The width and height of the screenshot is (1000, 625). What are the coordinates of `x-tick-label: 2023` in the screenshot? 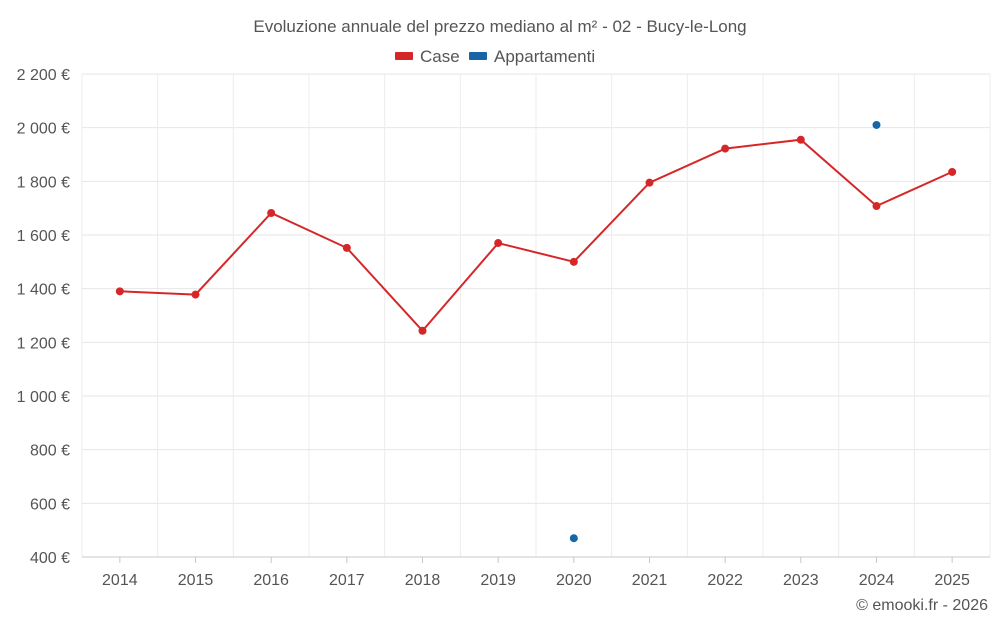 It's located at (801, 580).